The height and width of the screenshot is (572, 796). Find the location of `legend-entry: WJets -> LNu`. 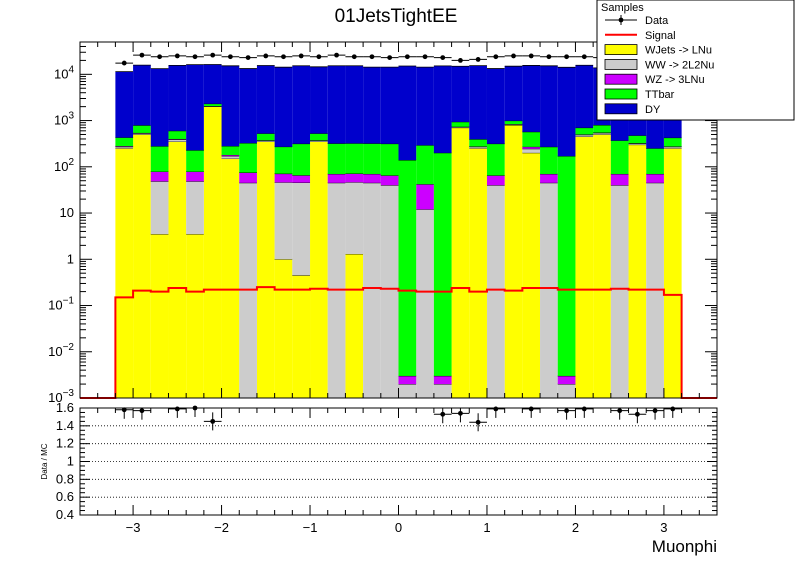

legend-entry: WJets -> LNu is located at coordinates (658, 50).